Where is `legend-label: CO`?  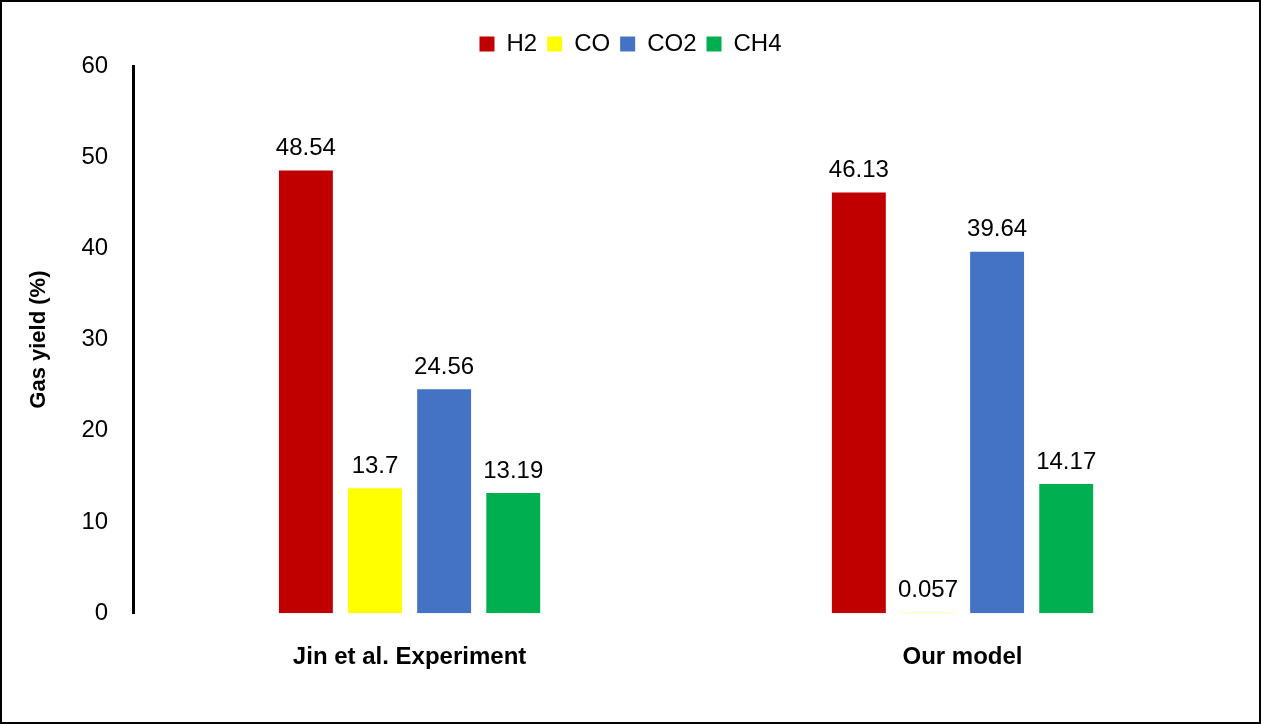 legend-label: CO is located at coordinates (592, 42).